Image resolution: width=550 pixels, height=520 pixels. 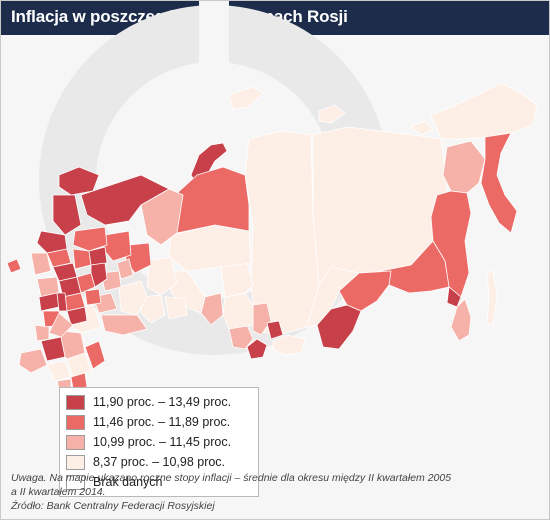 What do you see at coordinates (484, 111) in the screenshot?
I see `region-chukotka` at bounding box center [484, 111].